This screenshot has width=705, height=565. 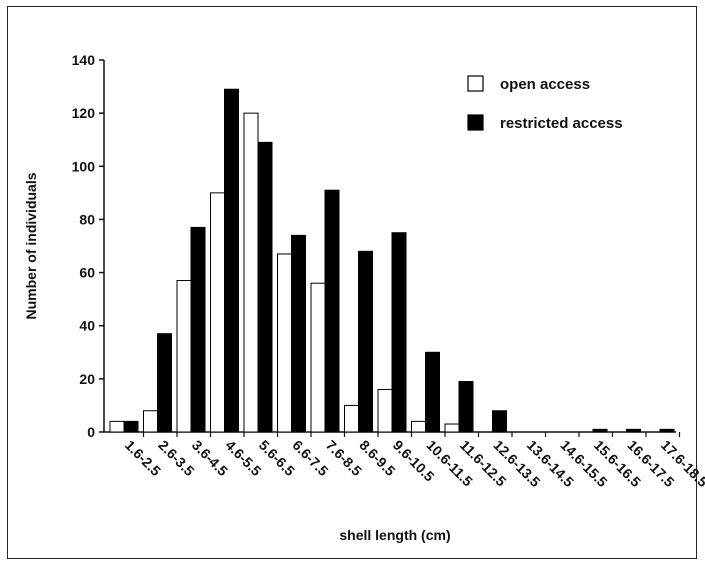 I want to click on y-tick-label: 140, so click(x=84, y=60).